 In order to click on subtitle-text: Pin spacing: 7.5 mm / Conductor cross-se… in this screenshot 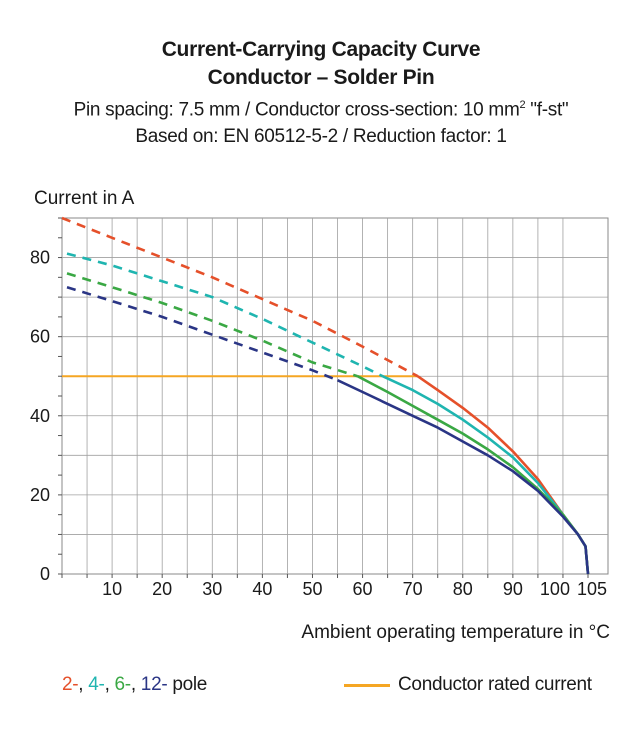, I will do `click(296, 110)`.